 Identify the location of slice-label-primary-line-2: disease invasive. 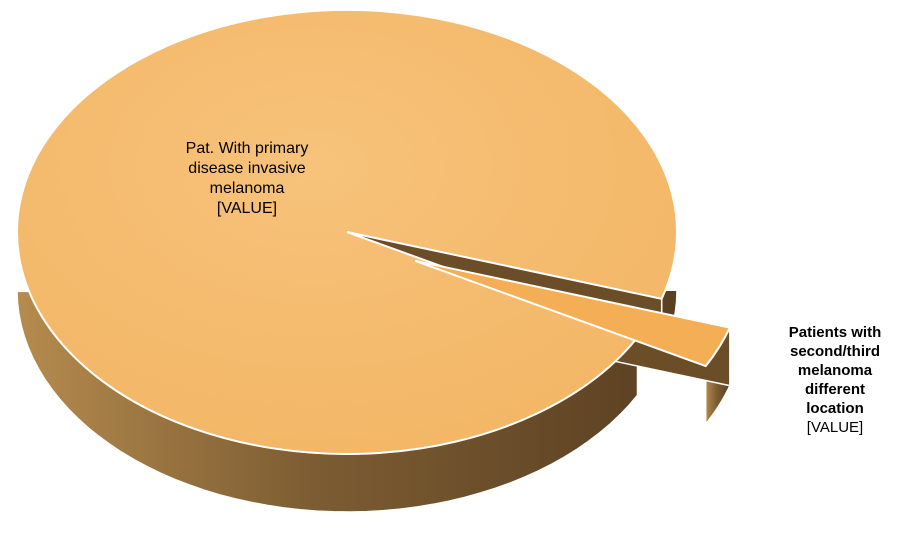
(247, 169).